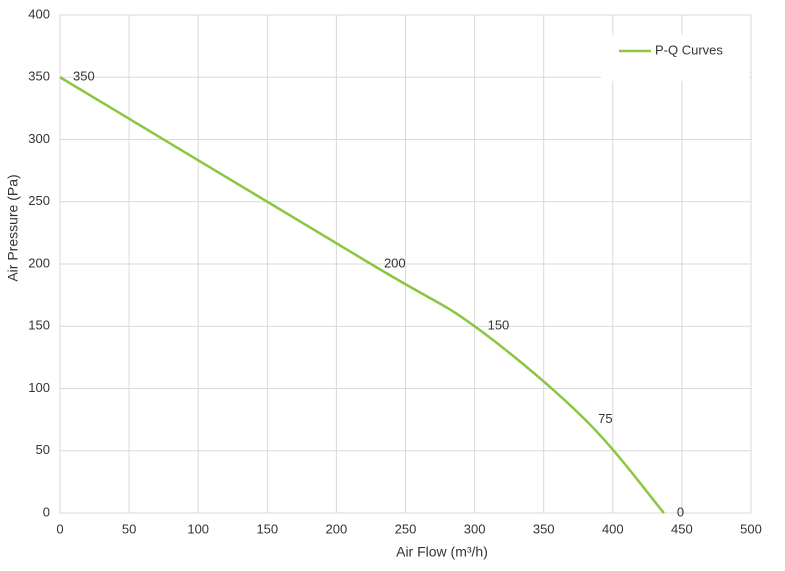 The width and height of the screenshot is (785, 571). I want to click on y-tick-label: 0, so click(46, 511).